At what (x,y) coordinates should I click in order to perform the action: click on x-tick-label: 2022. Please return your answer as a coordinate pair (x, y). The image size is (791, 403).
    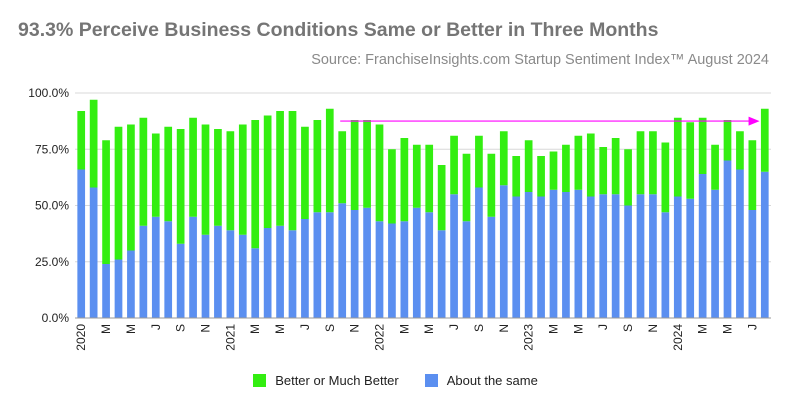
    Looking at the image, I should click on (380, 337).